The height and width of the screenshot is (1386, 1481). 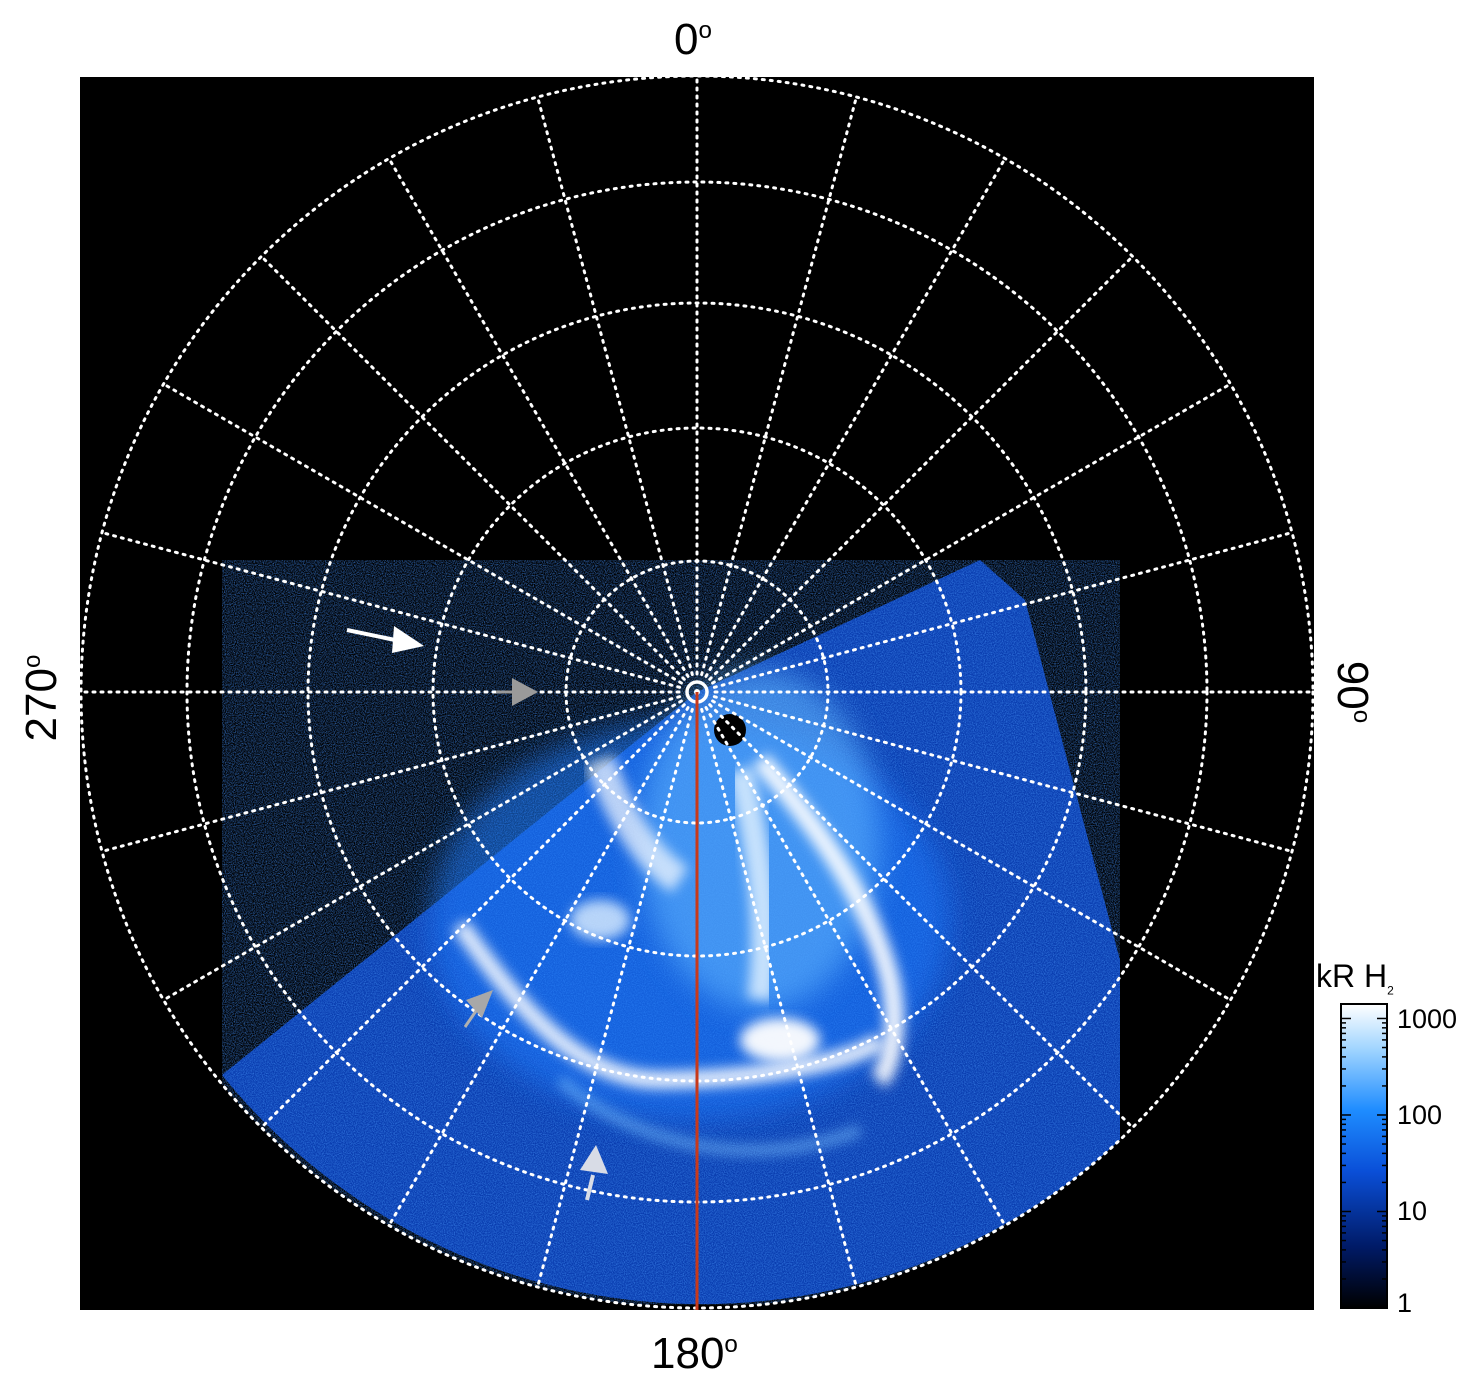 I want to click on colorbar-tick-100: 100, so click(x=1420, y=1115).